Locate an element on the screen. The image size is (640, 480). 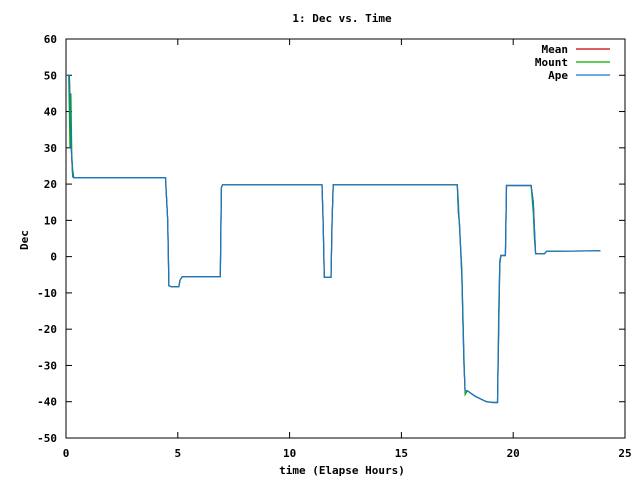
y-tick-label: 30 is located at coordinates (50, 148).